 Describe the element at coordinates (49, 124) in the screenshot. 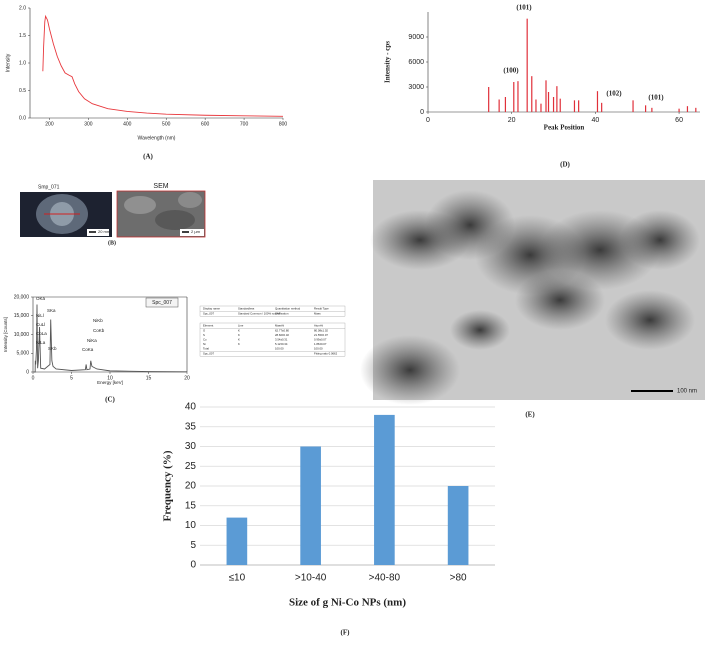

I see `x-tick-label: 200` at that location.